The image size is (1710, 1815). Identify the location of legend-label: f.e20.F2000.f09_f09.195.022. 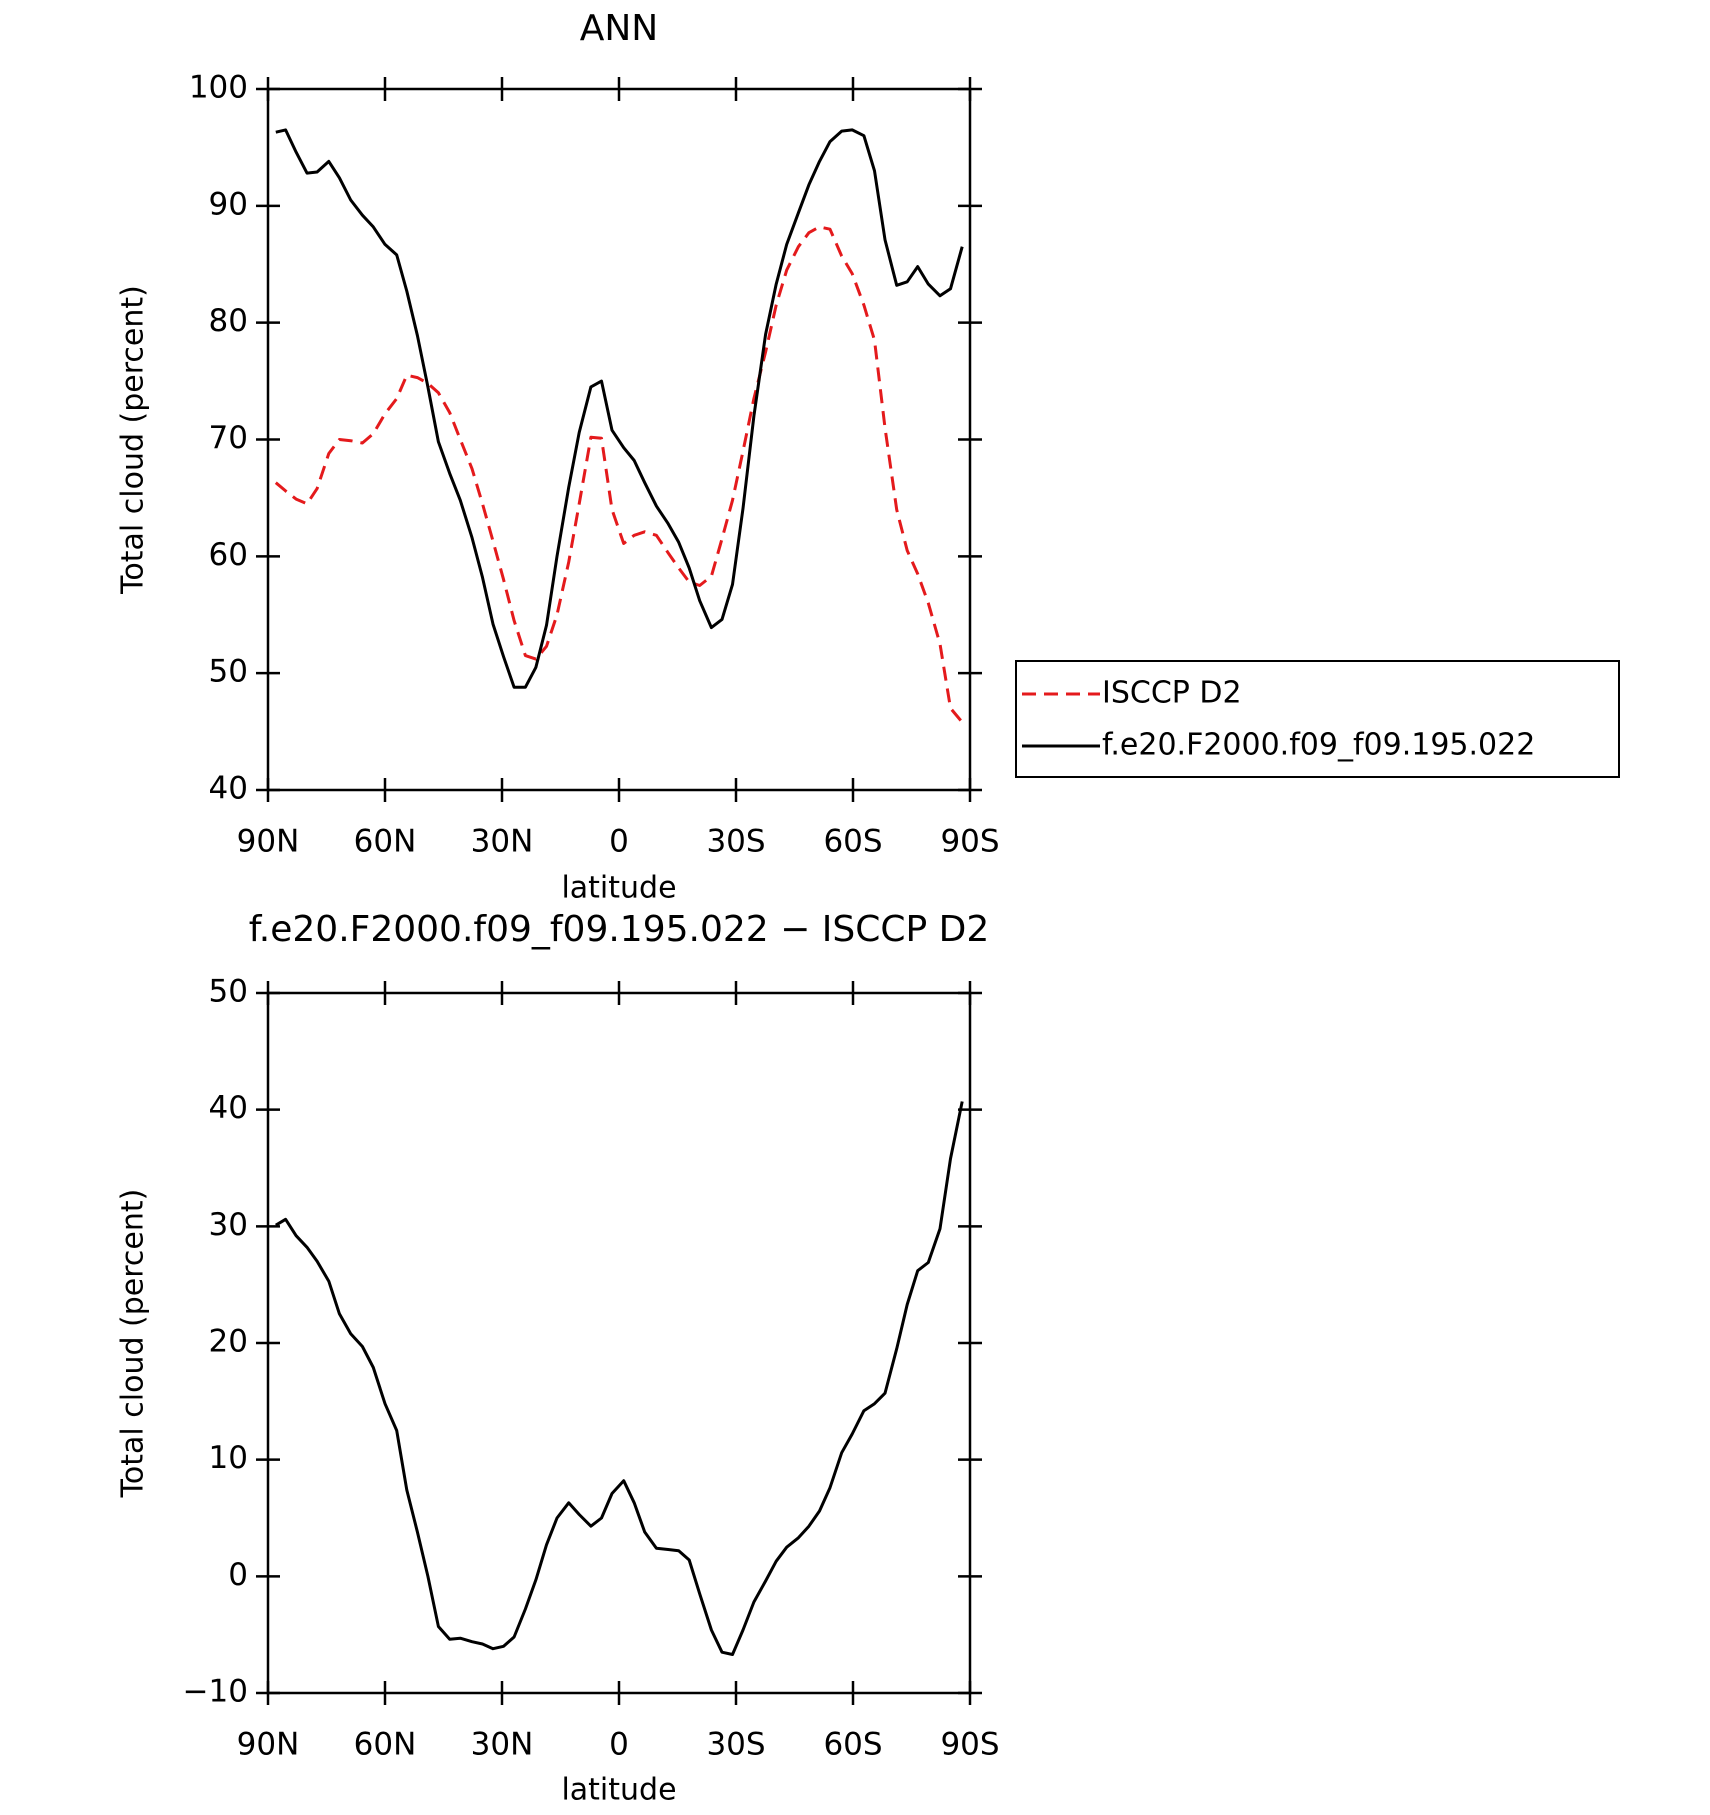
(1318, 745).